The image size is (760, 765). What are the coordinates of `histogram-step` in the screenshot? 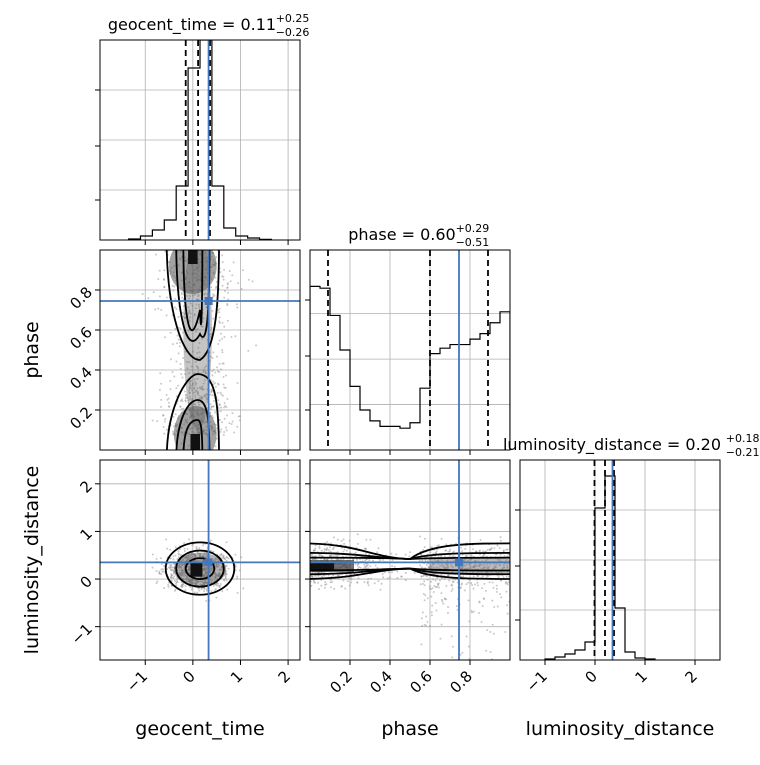 It's located at (600, 567).